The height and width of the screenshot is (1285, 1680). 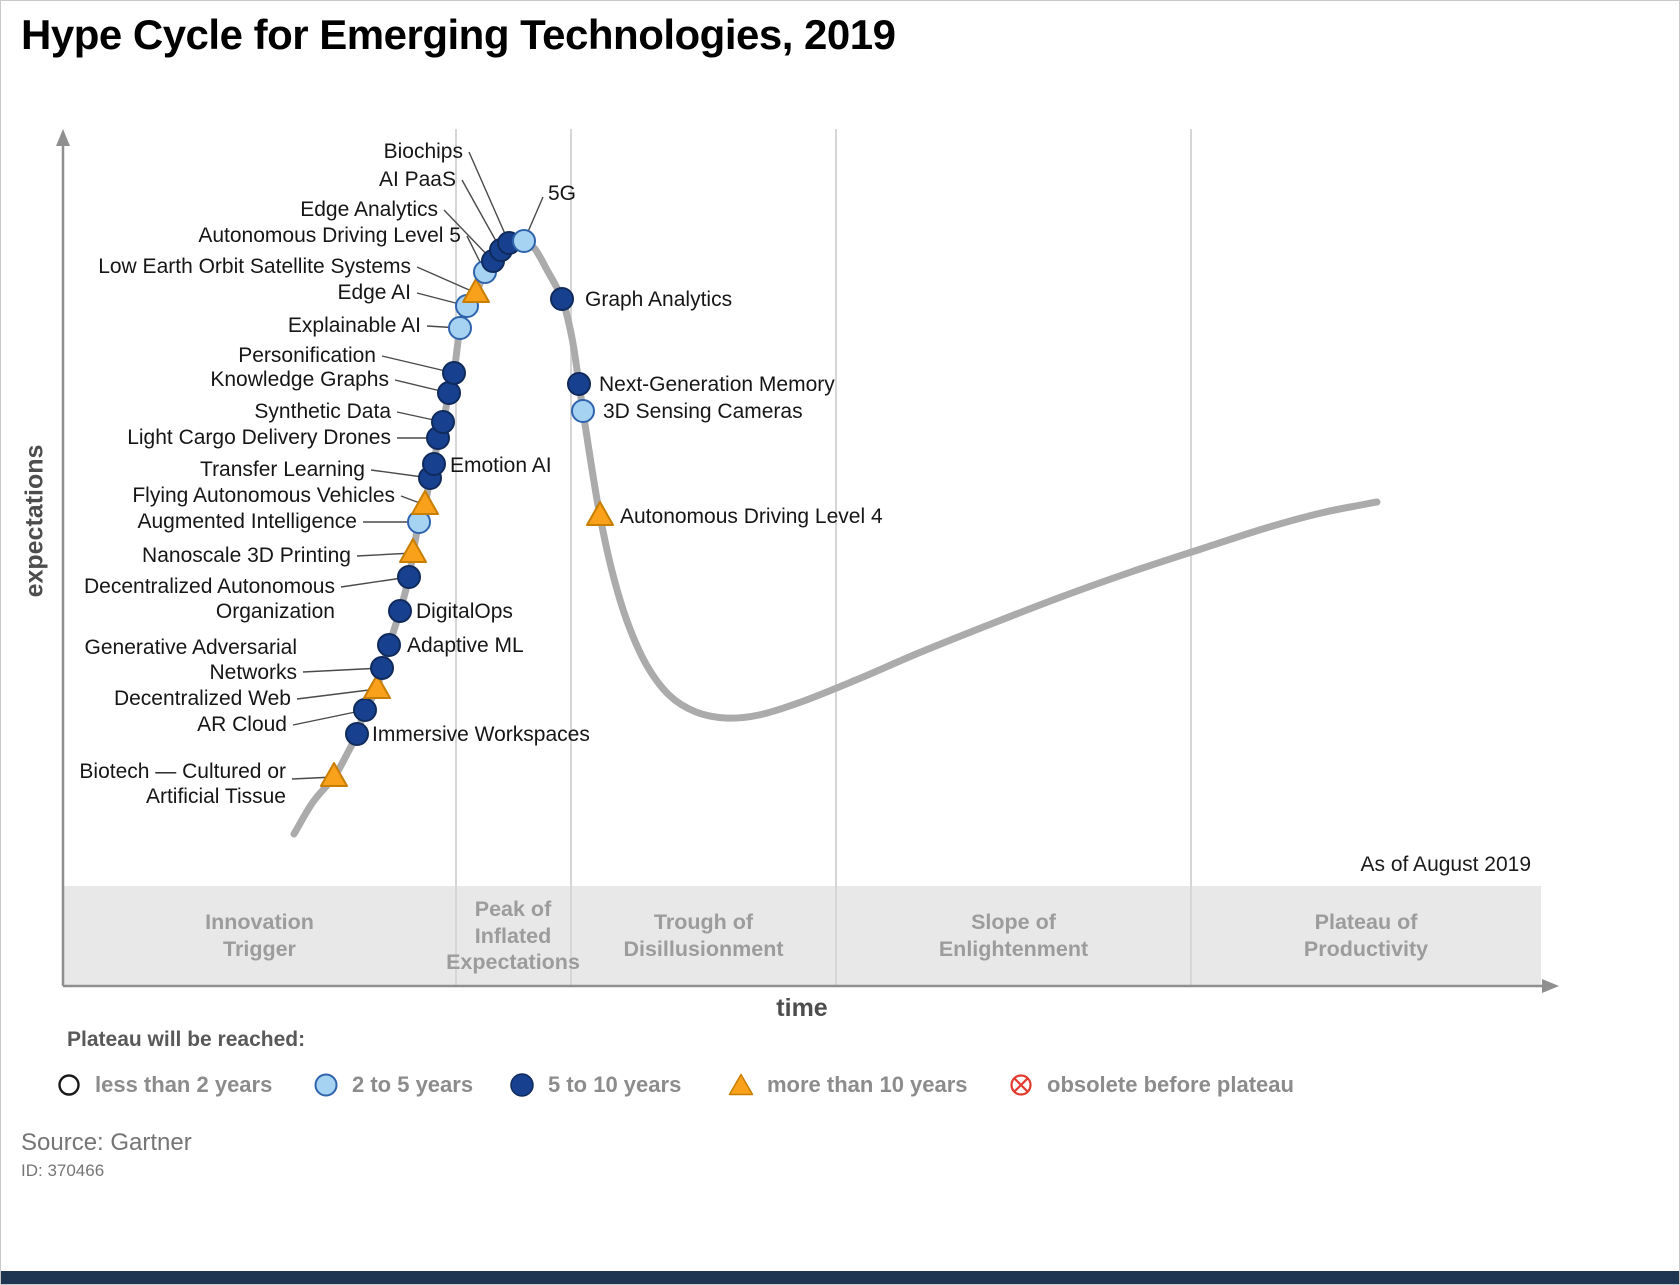 I want to click on marker-biotech-cultured-or-artificial-tissue, so click(x=334, y=774).